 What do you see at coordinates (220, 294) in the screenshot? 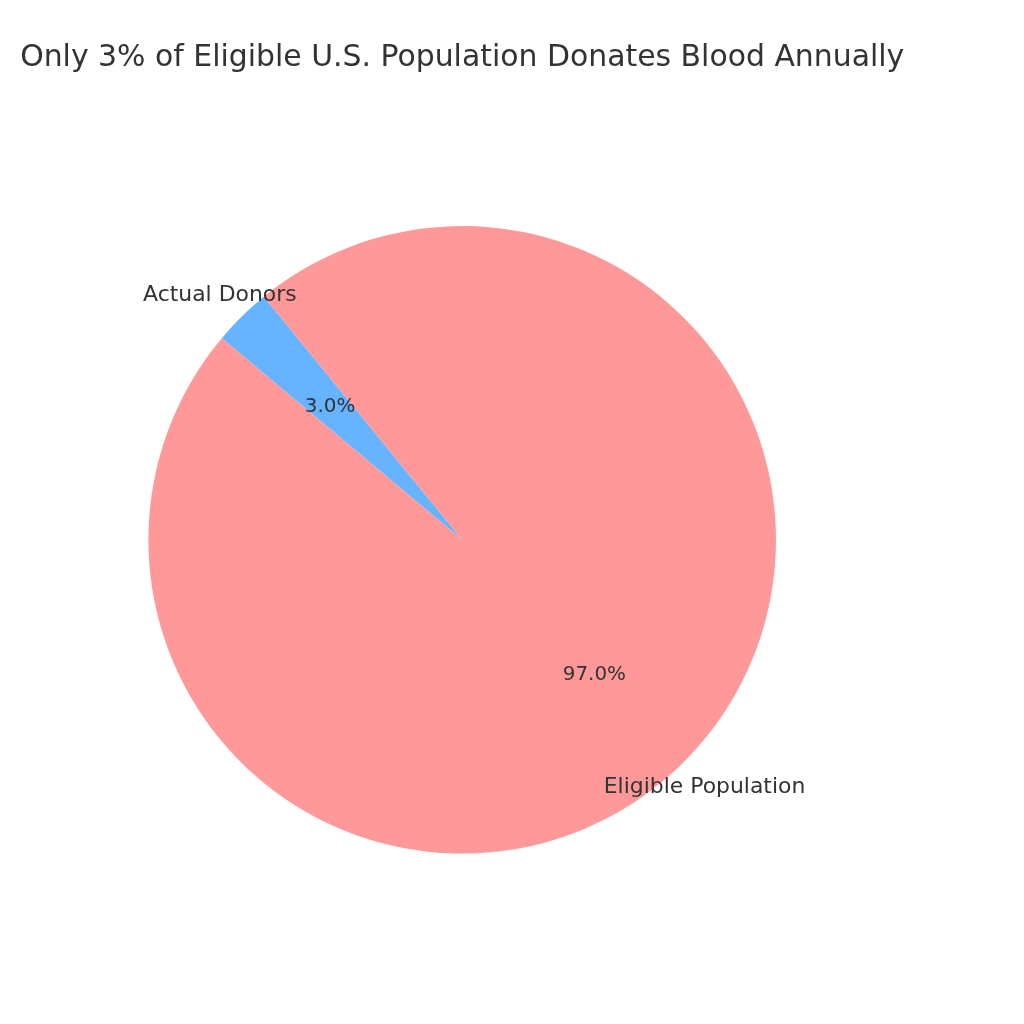
I see `slice-label: Actual Donors` at bounding box center [220, 294].